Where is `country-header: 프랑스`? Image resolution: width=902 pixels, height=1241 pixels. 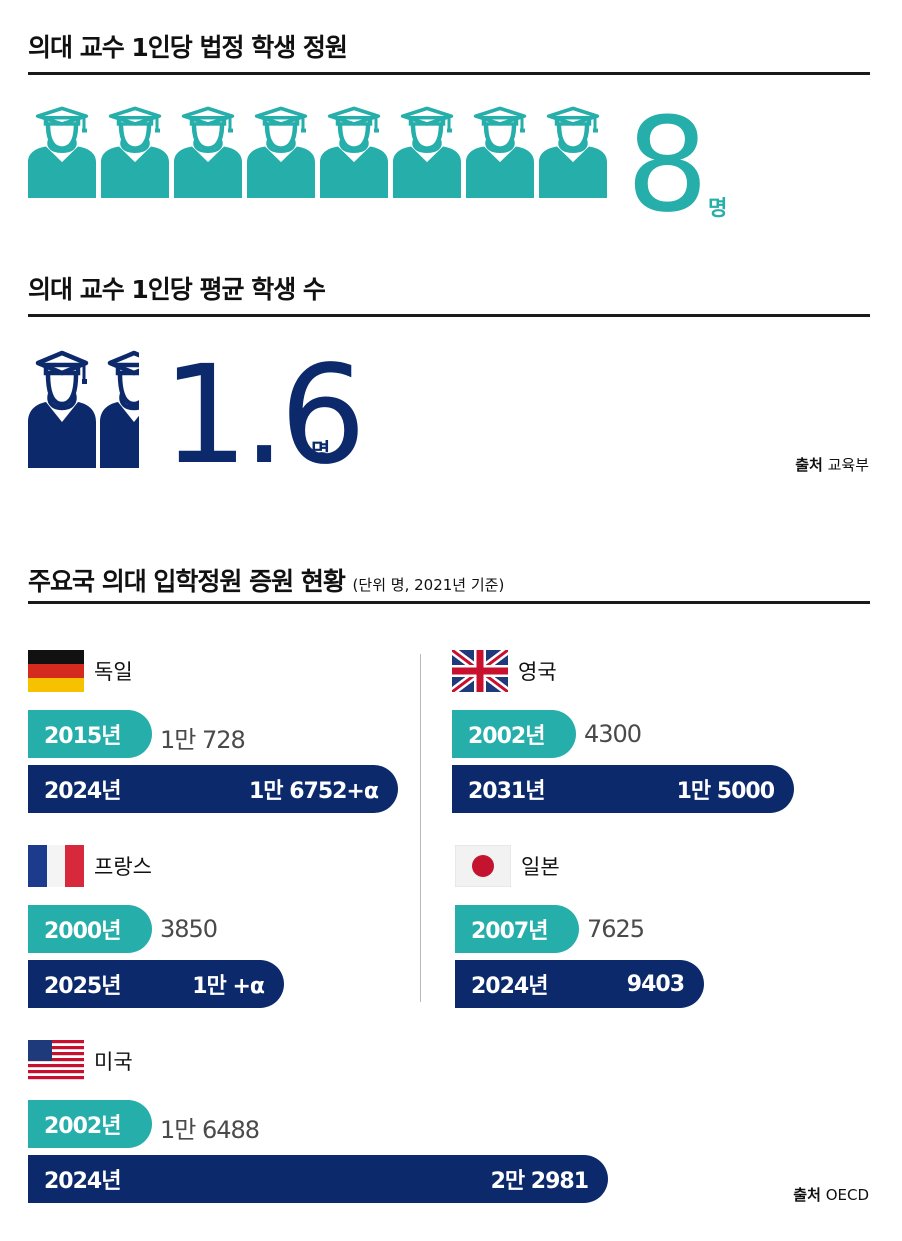 country-header: 프랑스 is located at coordinates (90, 866).